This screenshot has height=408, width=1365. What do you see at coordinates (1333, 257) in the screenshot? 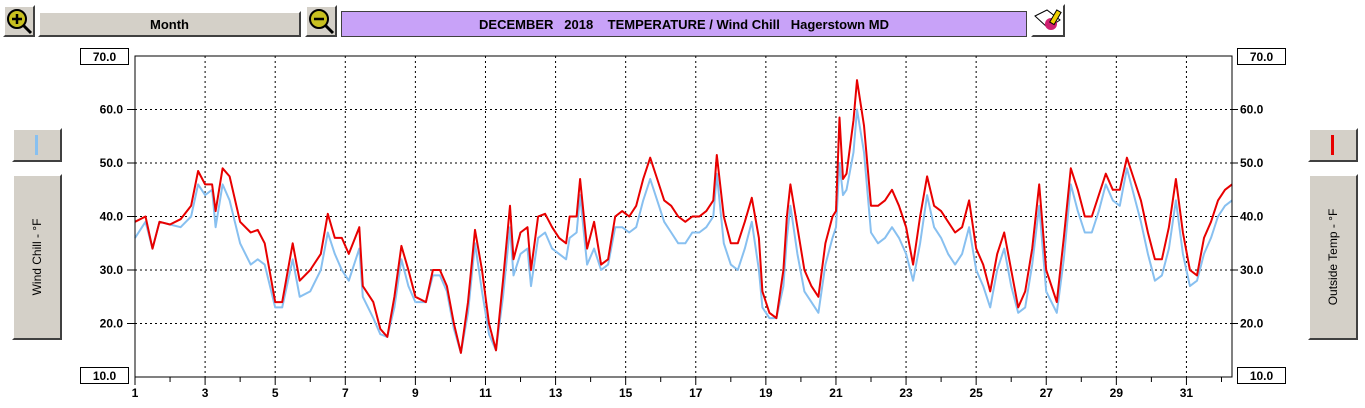
I see `right-axis-label-button: Outside Temp - °F` at bounding box center [1333, 257].